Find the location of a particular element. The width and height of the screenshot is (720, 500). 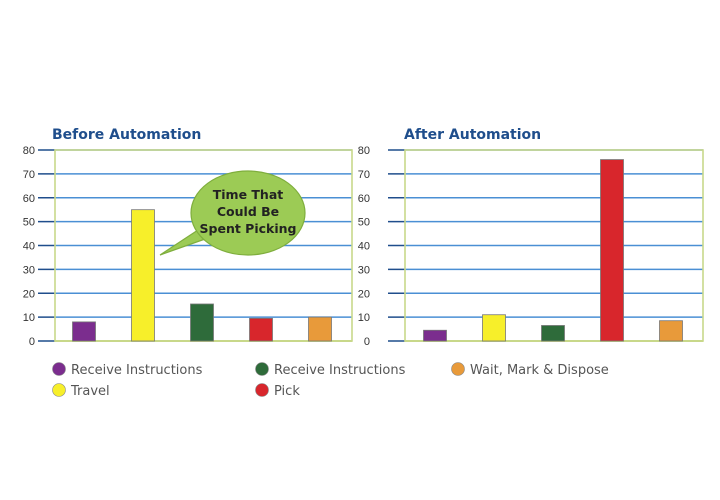

legend-item-pick: Pick is located at coordinates (277, 391).